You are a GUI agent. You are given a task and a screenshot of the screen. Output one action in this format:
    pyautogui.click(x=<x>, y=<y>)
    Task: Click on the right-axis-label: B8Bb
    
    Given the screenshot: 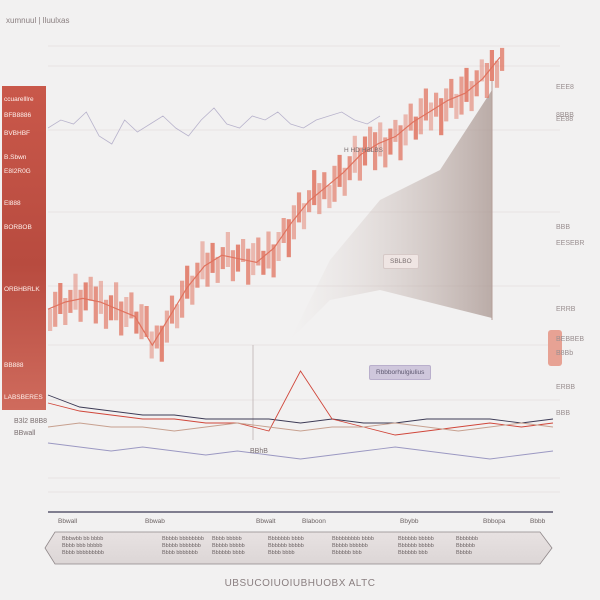 What is the action you would take?
    pyautogui.click(x=565, y=353)
    